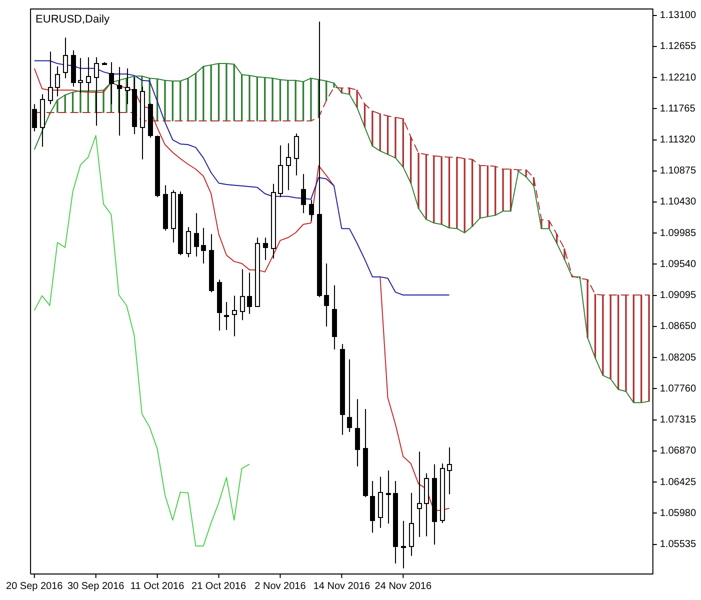 The width and height of the screenshot is (701, 600). What do you see at coordinates (678, 171) in the screenshot?
I see `y-tick-label: 1.10875` at bounding box center [678, 171].